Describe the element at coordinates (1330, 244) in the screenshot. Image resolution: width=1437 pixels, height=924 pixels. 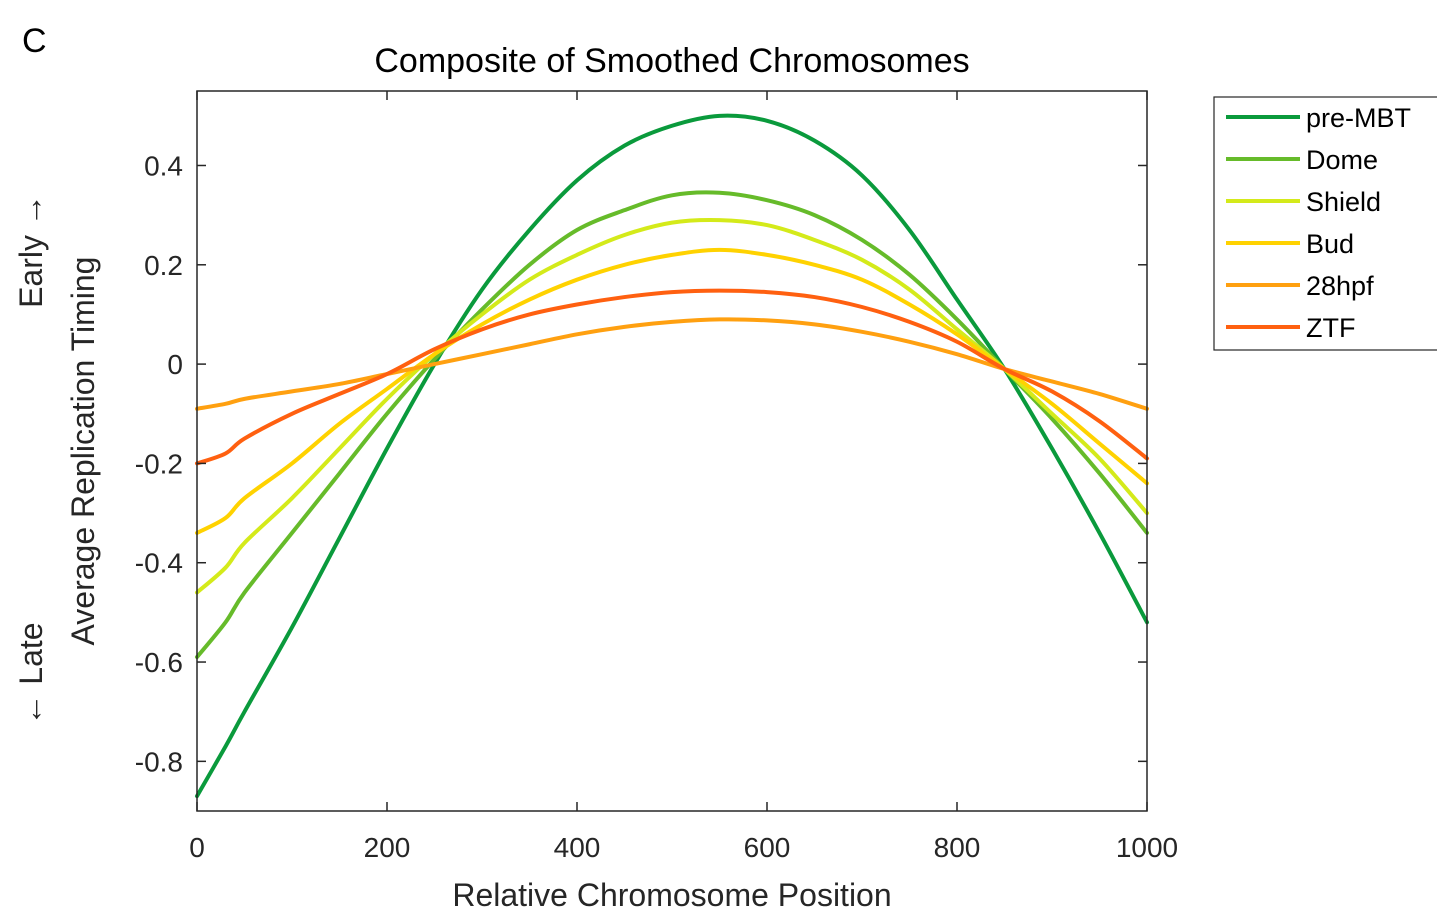
I see `legend-label-bud: Bud` at that location.